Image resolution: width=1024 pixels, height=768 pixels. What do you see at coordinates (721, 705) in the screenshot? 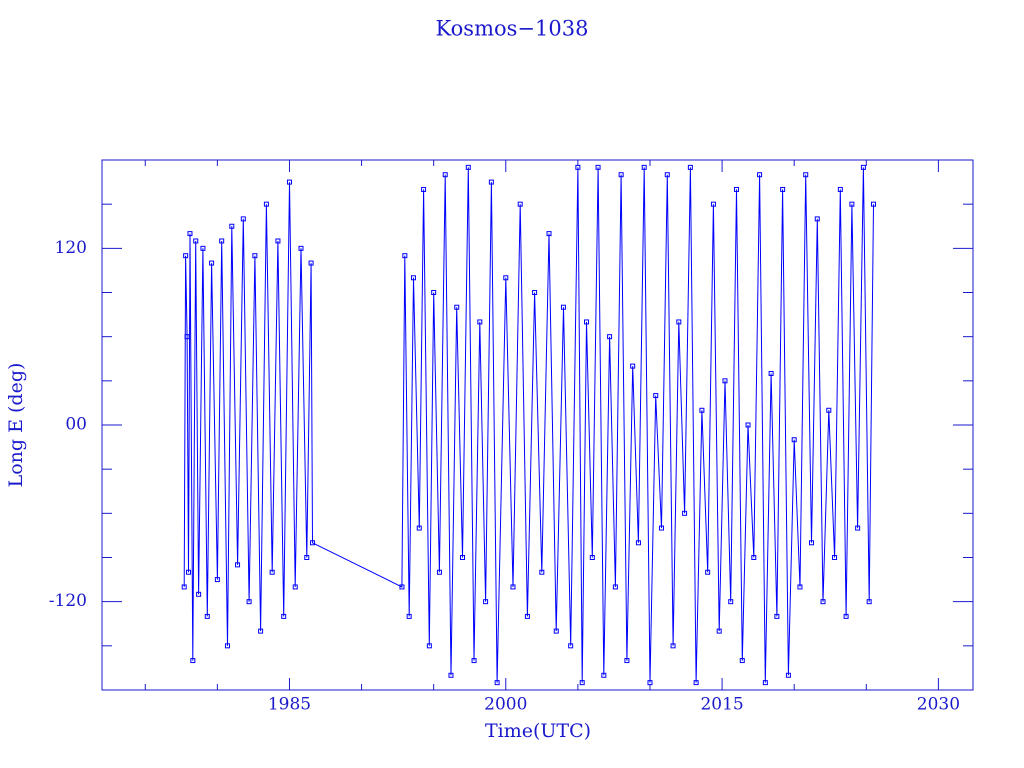
I see `x-tick-label: 2015` at bounding box center [721, 705].